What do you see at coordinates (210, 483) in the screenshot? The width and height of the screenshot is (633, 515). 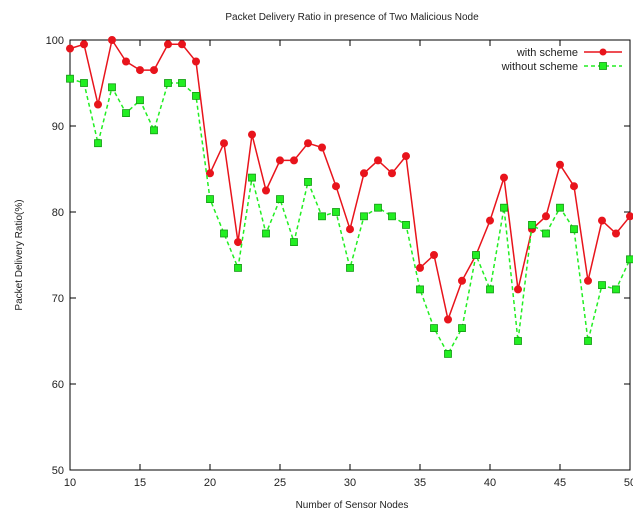 I see `x-tick-label: 20` at bounding box center [210, 483].